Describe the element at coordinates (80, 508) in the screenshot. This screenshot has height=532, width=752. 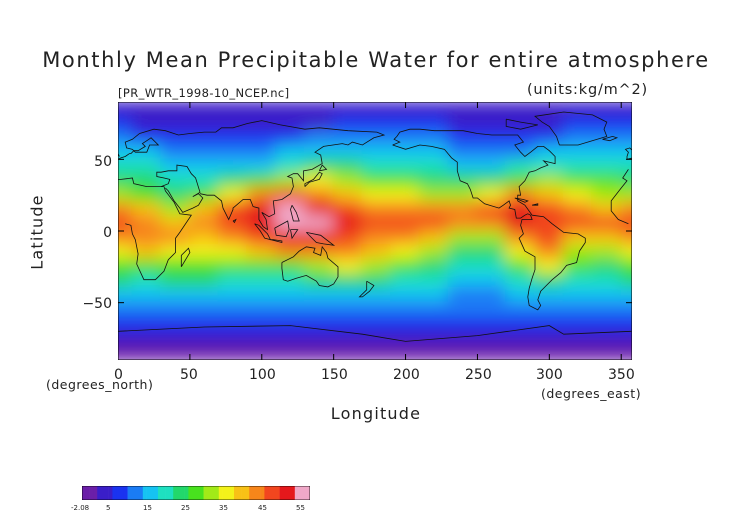
I see `colorbar-tick-min: -2.08` at that location.